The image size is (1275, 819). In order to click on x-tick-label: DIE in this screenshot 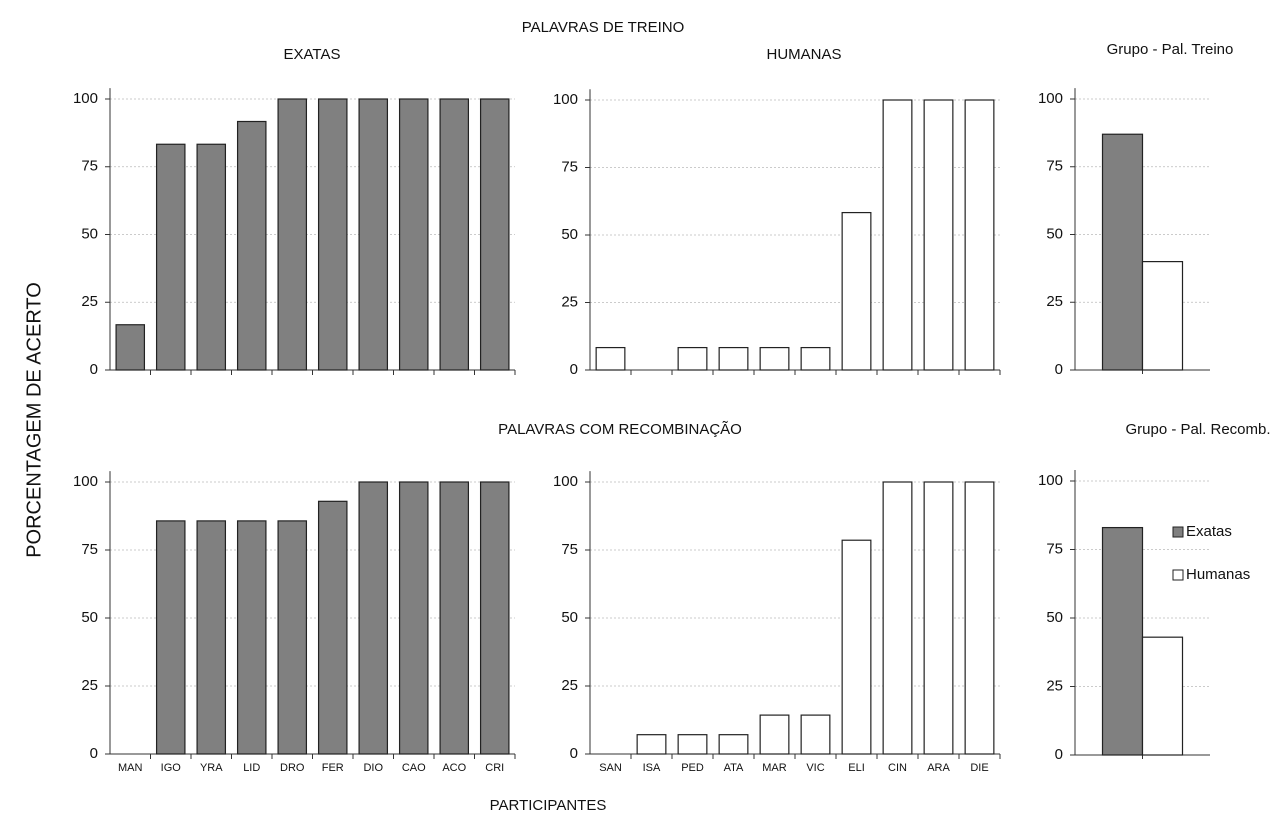, I will do `click(979, 768)`.